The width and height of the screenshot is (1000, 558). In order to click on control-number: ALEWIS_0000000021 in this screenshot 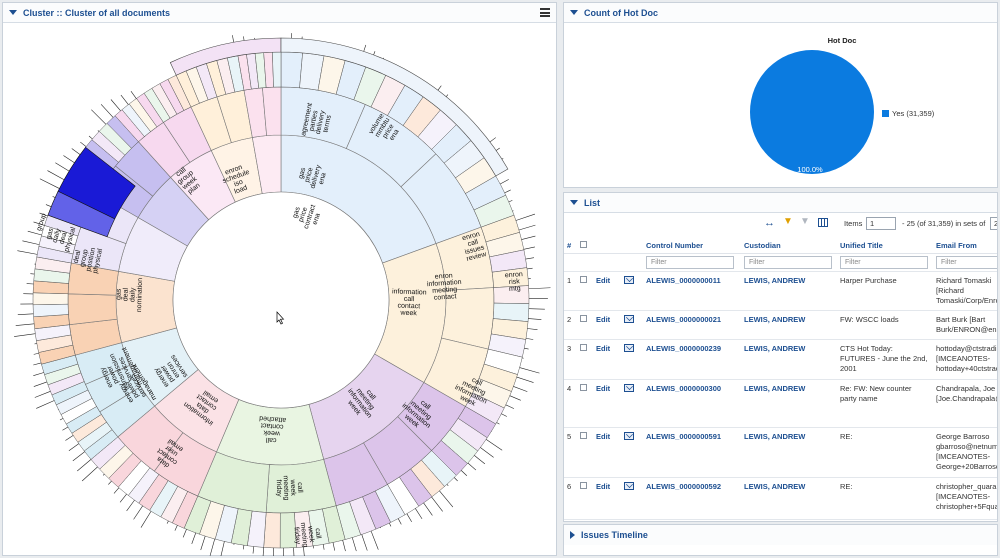, I will do `click(684, 319)`.